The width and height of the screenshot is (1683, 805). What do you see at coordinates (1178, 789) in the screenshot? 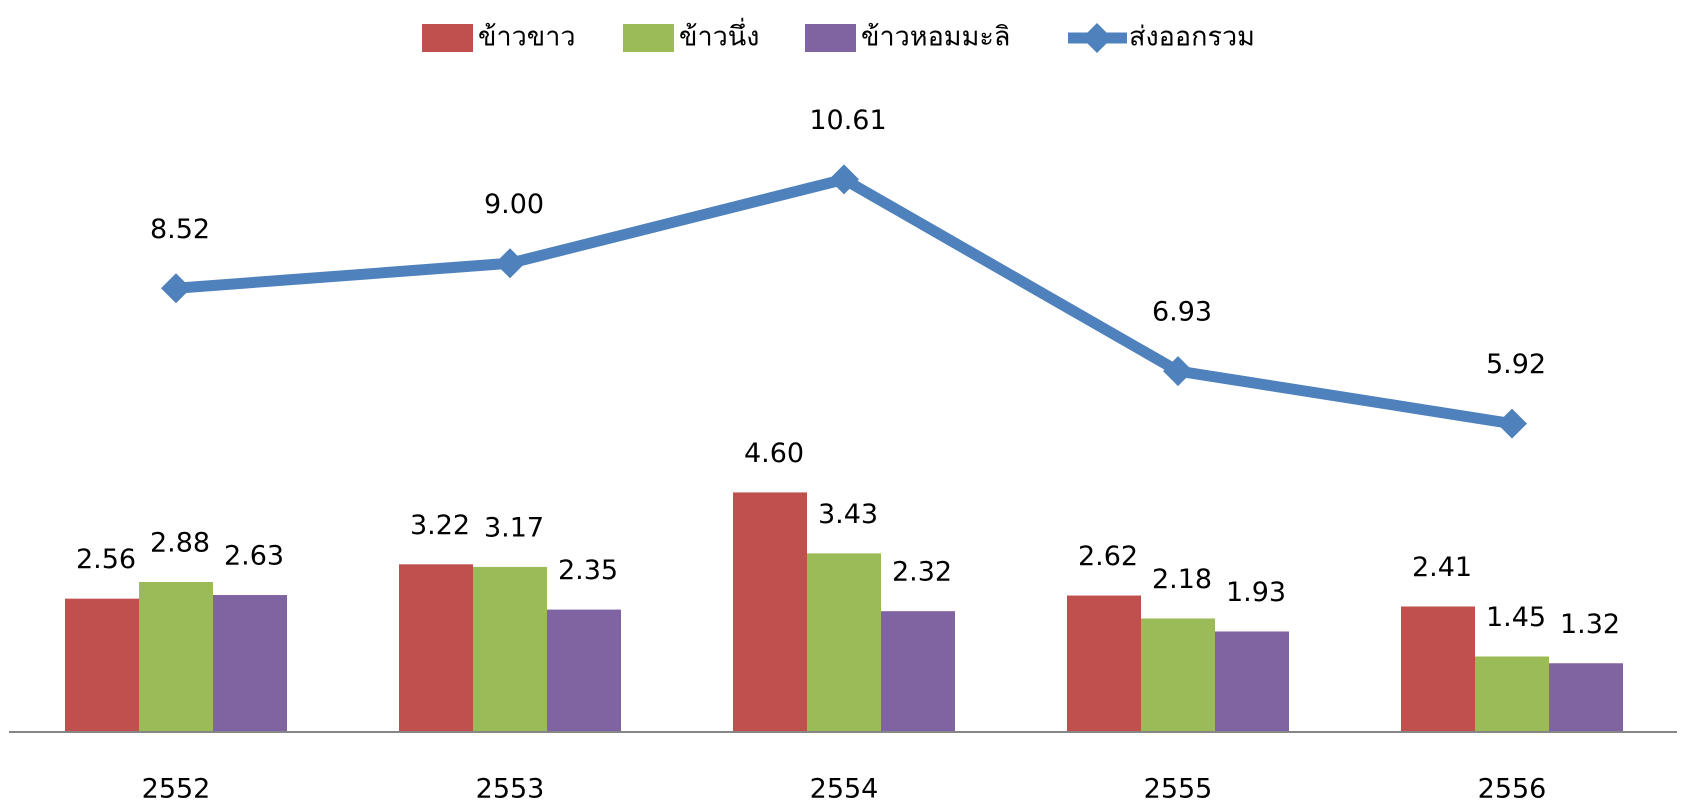
I see `x-tick-label: 2555` at bounding box center [1178, 789].